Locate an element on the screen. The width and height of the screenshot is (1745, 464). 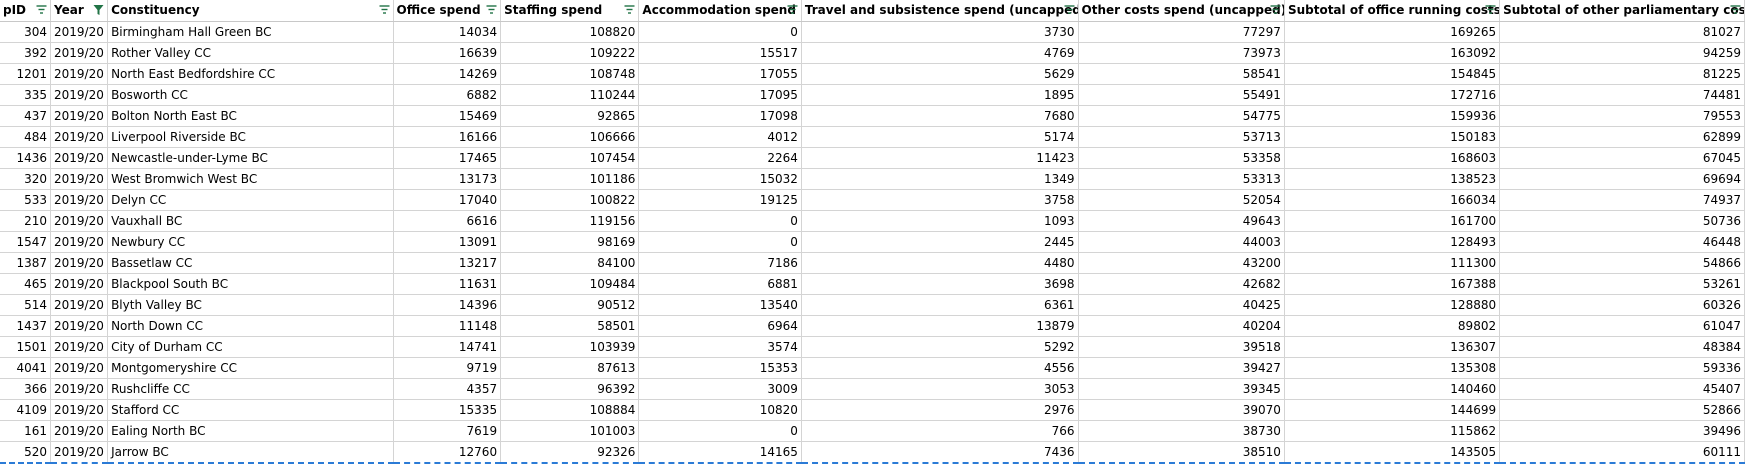
table-cell: 5629 is located at coordinates (940, 74).